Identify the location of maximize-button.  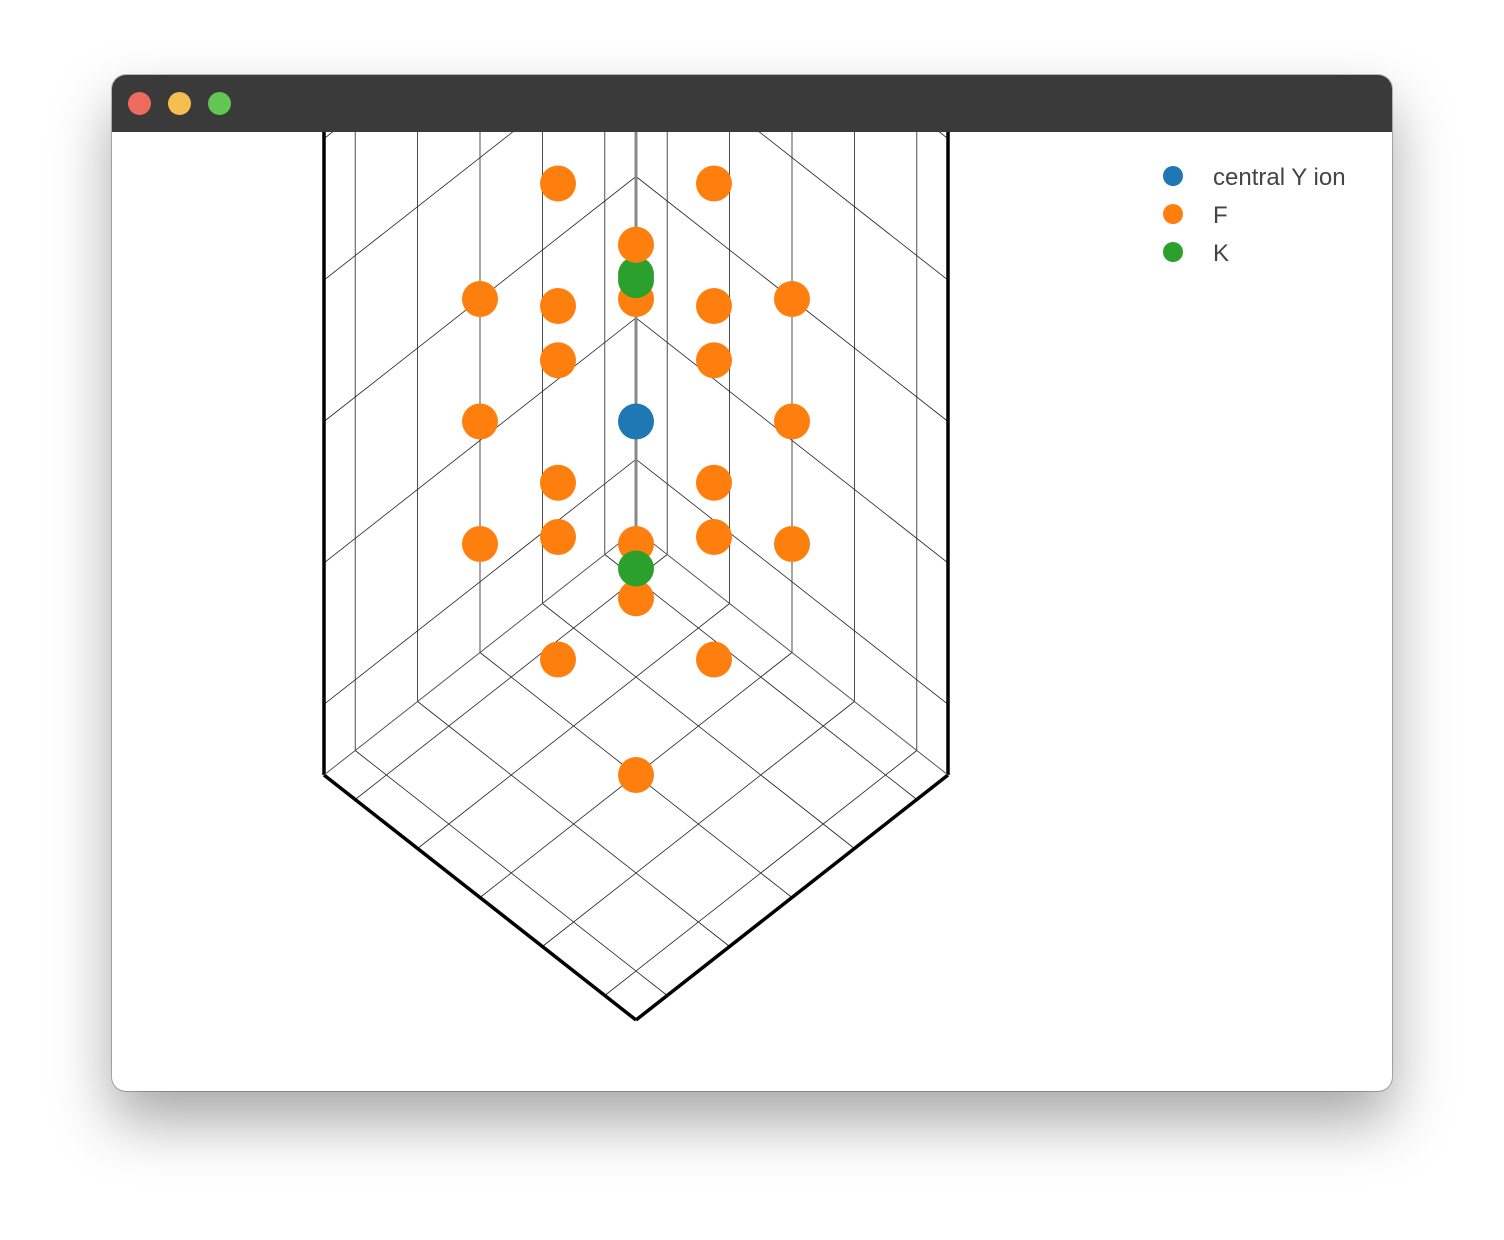
(219, 103).